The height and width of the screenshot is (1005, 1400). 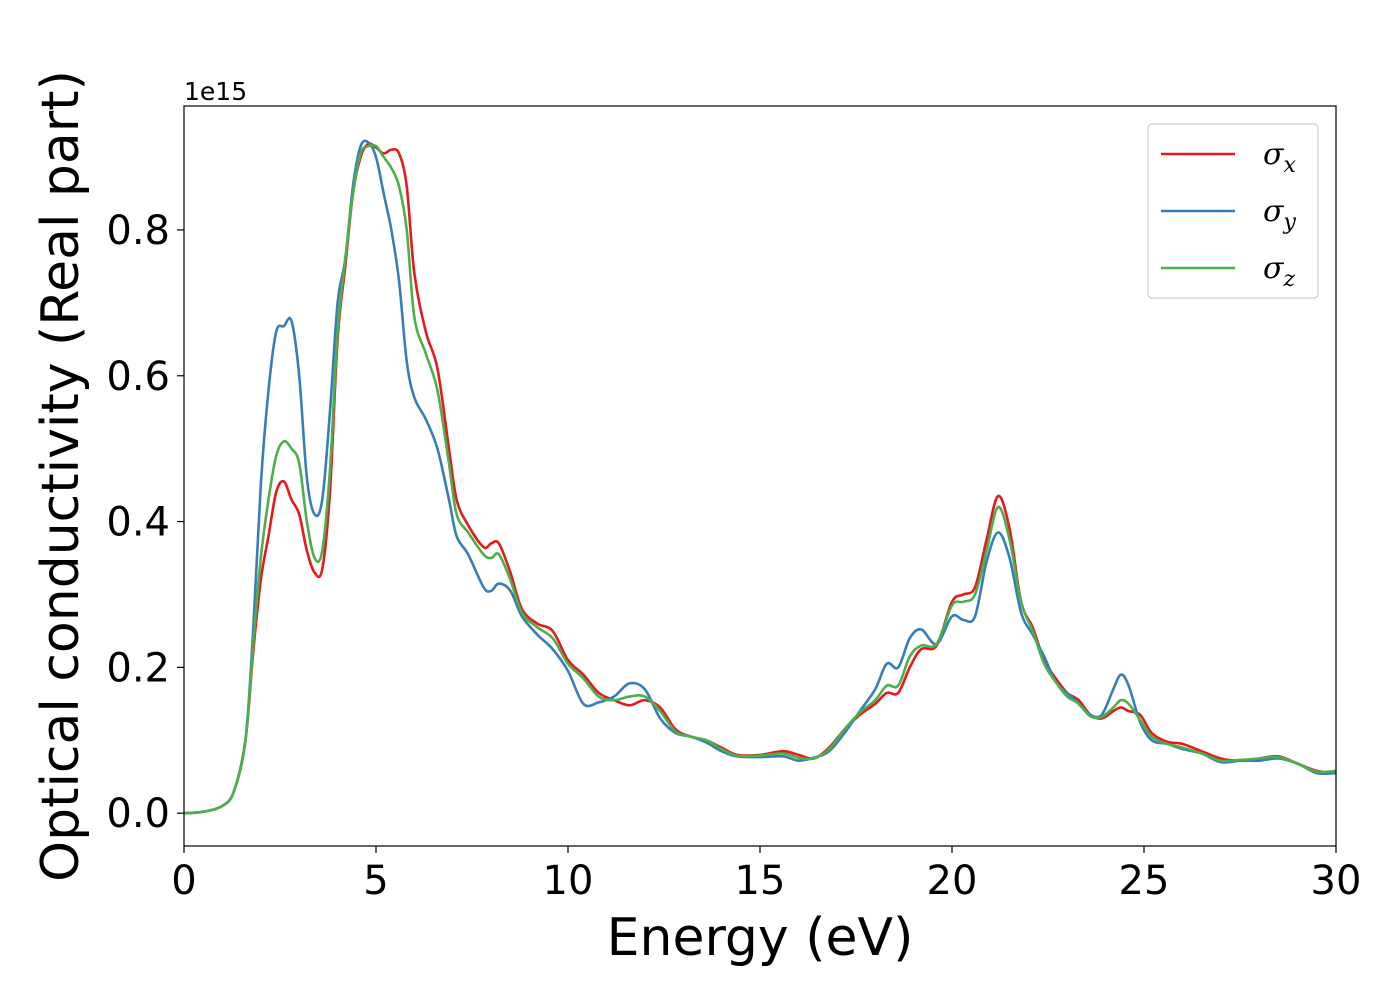 I want to click on legend-label-z: σz, so click(x=1279, y=271).